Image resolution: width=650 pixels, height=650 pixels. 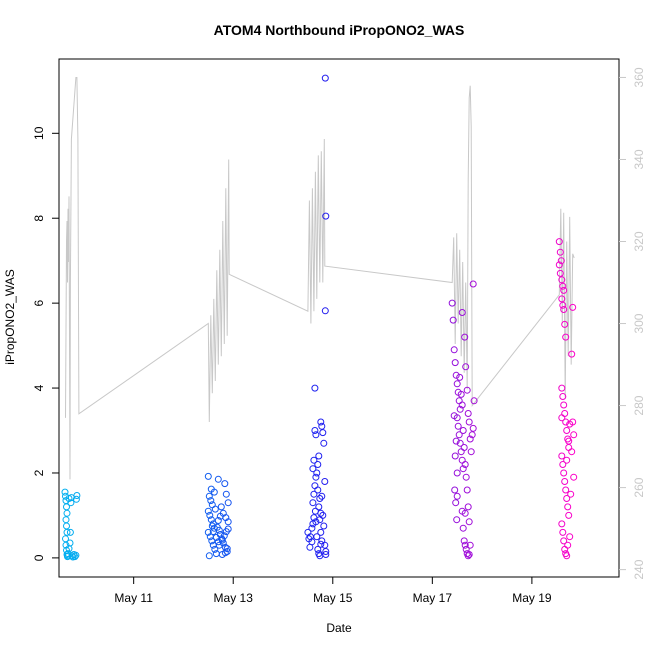 What do you see at coordinates (639, 241) in the screenshot?
I see `y2-tick-label: 320` at bounding box center [639, 241].